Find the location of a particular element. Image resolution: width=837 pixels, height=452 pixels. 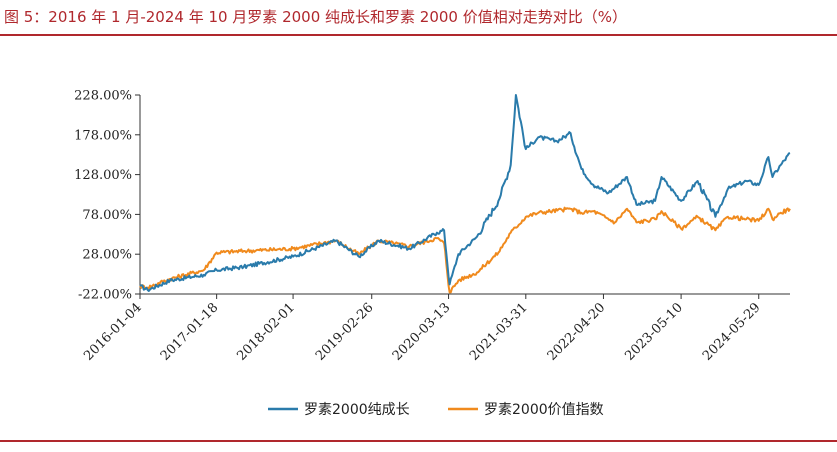

legend: 罗素2000纯成长 罗素2000价值指数 is located at coordinates (436, 410).